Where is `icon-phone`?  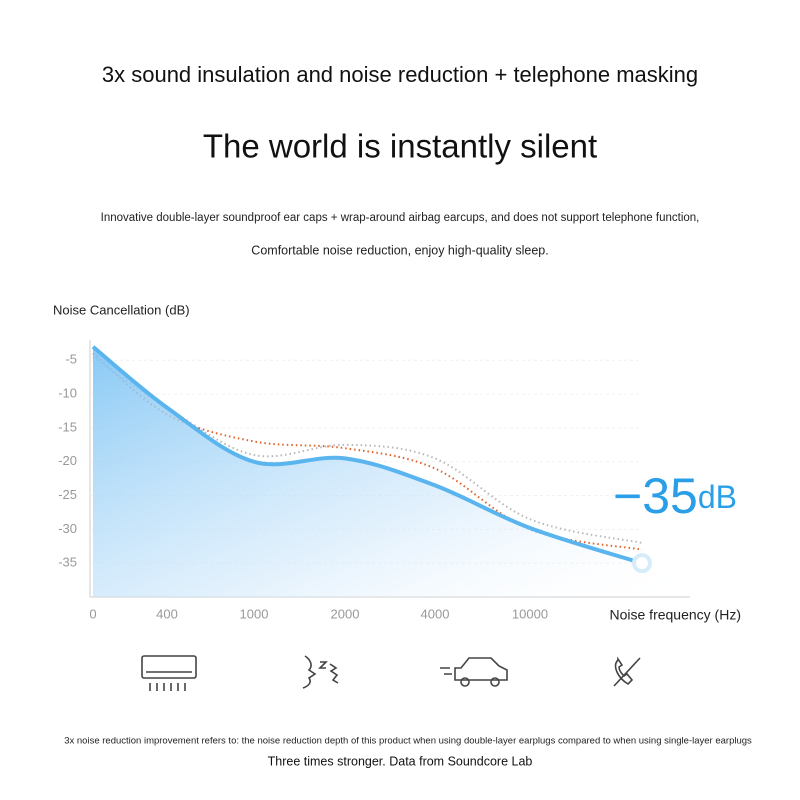 icon-phone is located at coordinates (627, 671).